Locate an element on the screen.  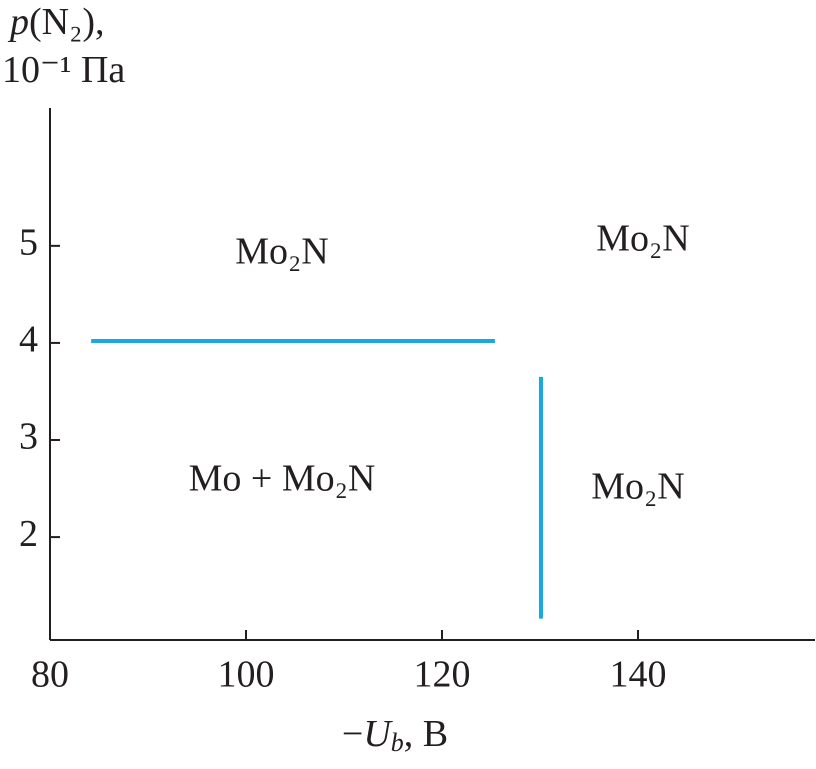
y-axis-label: p(N₂), is located at coordinates (56, 22).